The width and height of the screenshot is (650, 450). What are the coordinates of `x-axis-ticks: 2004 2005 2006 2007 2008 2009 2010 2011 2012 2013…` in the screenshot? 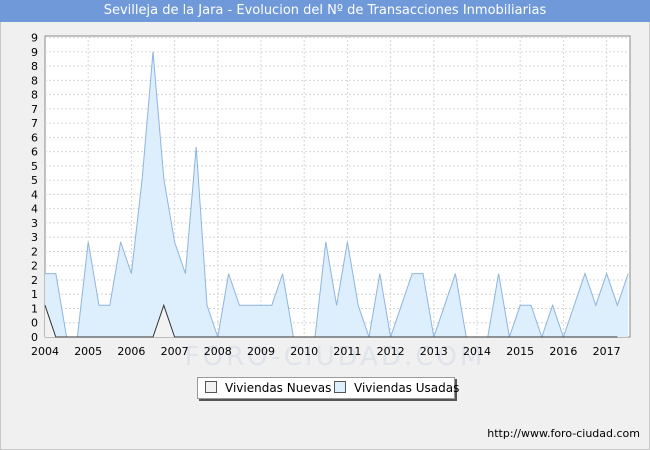 It's located at (326, 351).